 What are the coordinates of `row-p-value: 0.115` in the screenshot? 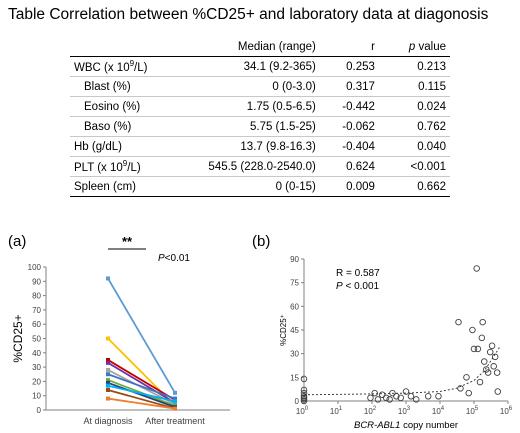 It's located at (432, 86).